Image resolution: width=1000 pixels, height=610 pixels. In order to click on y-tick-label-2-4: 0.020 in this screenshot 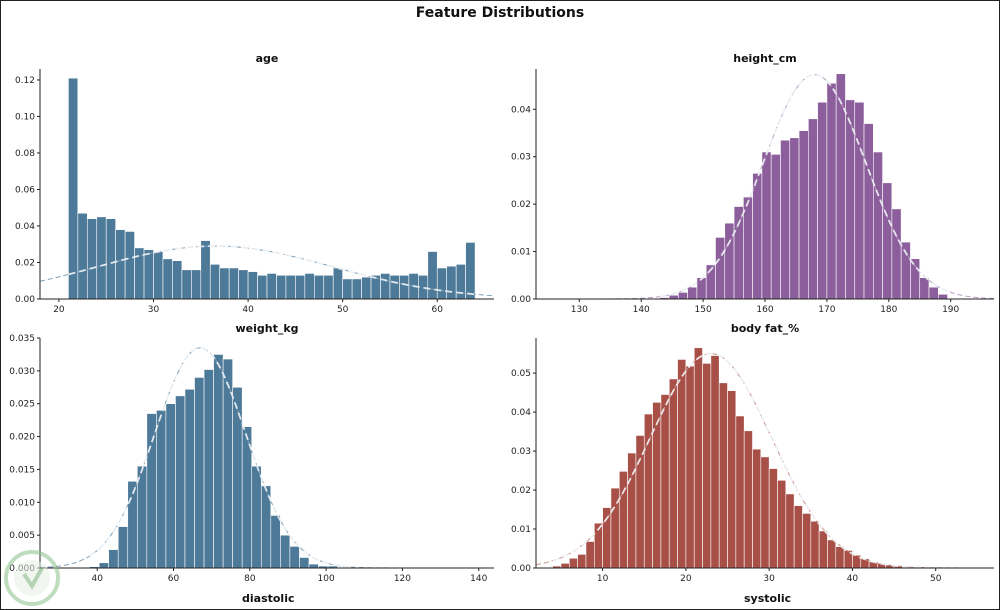, I will do `click(22, 438)`.